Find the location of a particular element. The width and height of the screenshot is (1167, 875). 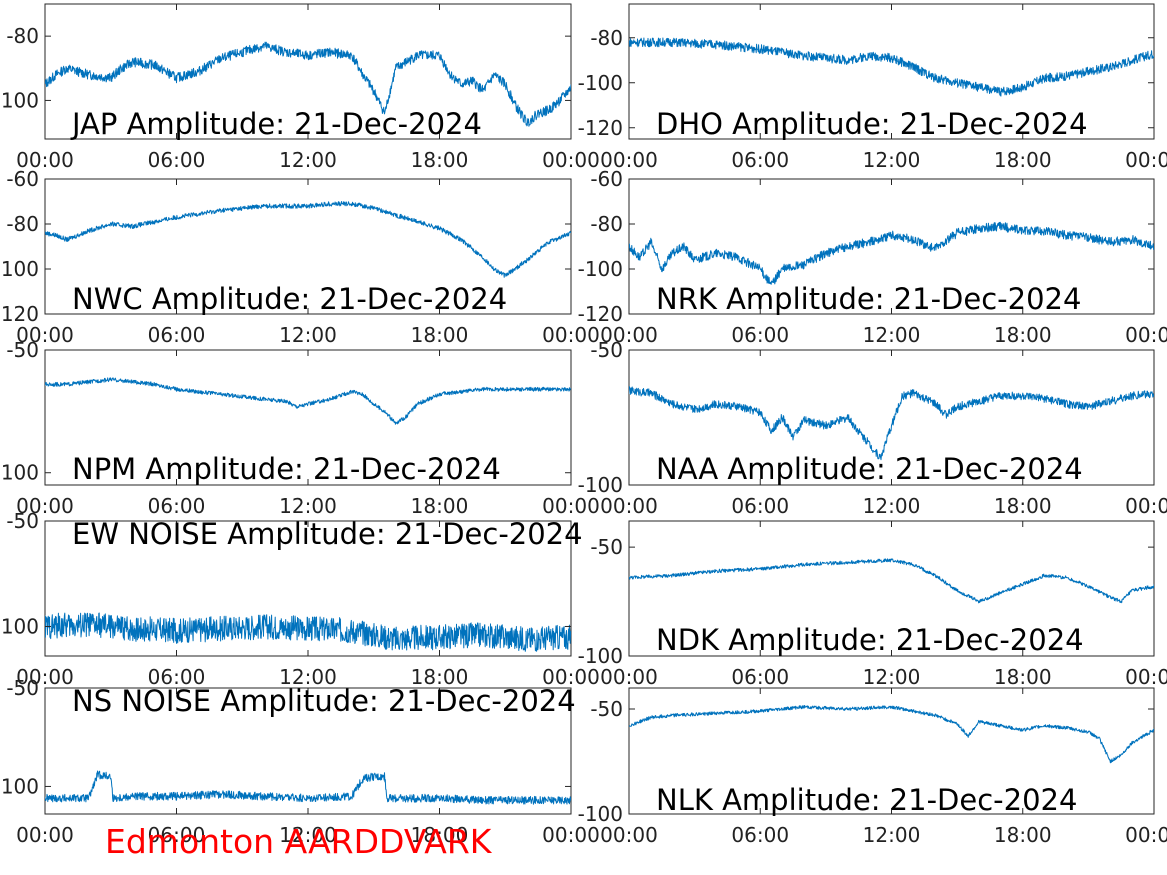

panel-title: DHO Amplitude: 21-Dec-2024 is located at coordinates (872, 124).